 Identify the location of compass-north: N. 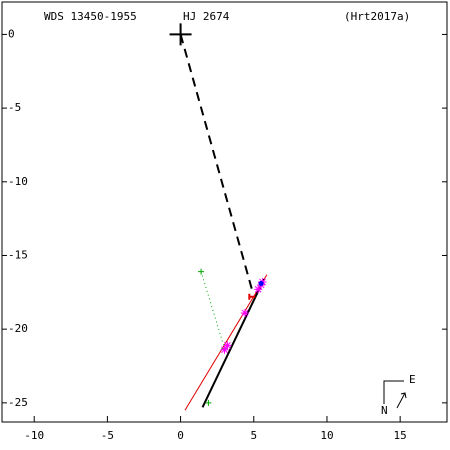
(384, 410).